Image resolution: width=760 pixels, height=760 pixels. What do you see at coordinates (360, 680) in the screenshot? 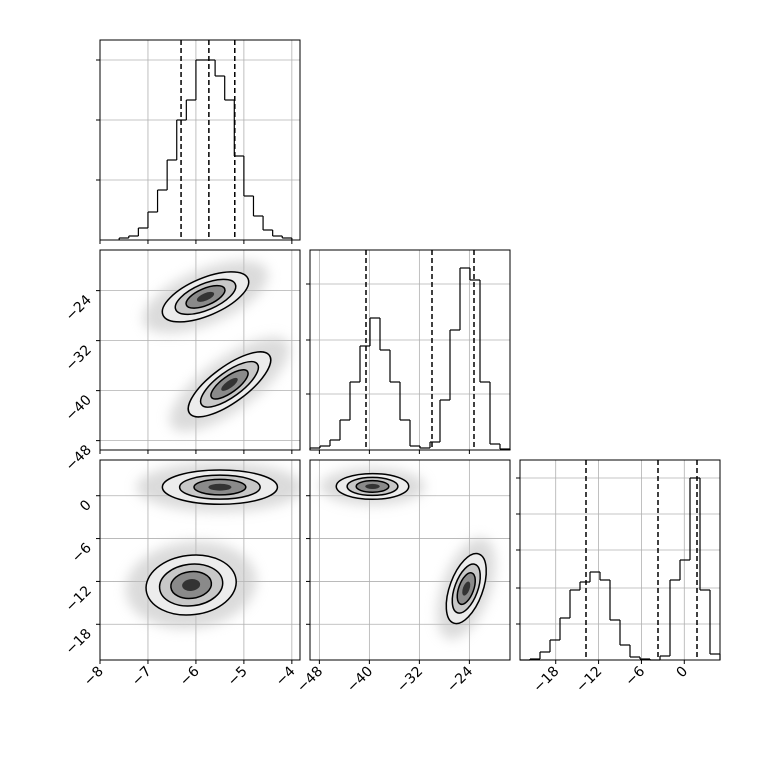
I see `x-tick-label: −40` at bounding box center [360, 680].